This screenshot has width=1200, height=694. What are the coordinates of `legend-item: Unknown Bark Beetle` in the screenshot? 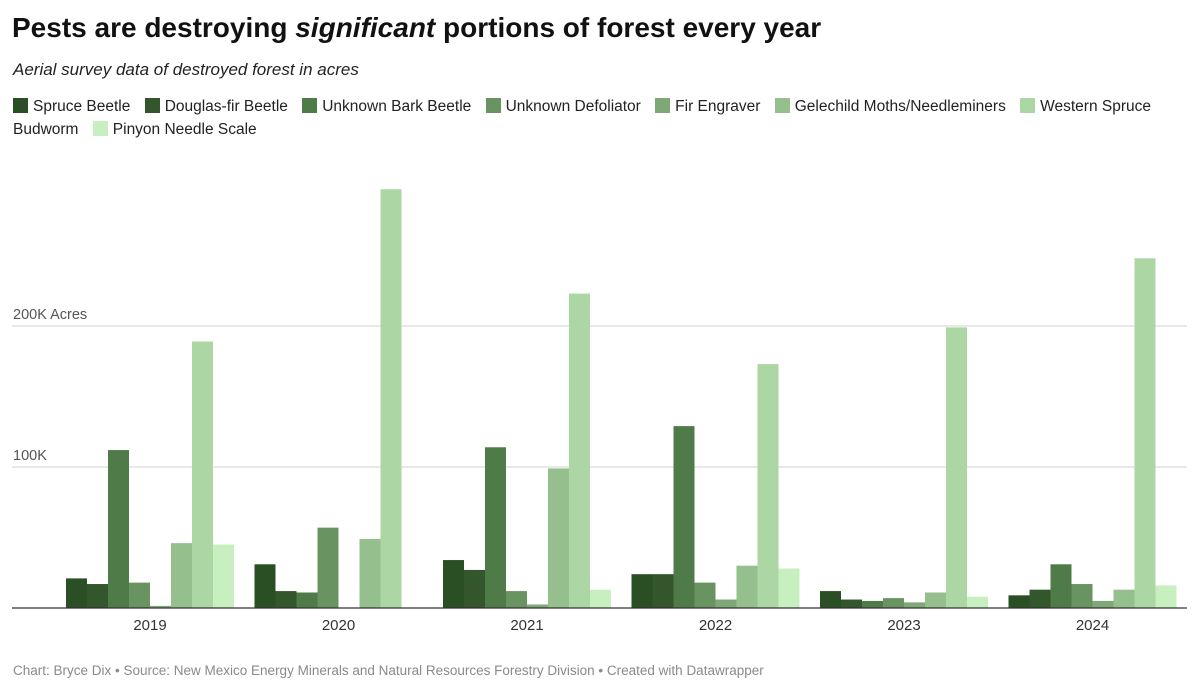 It's located at (386, 106).